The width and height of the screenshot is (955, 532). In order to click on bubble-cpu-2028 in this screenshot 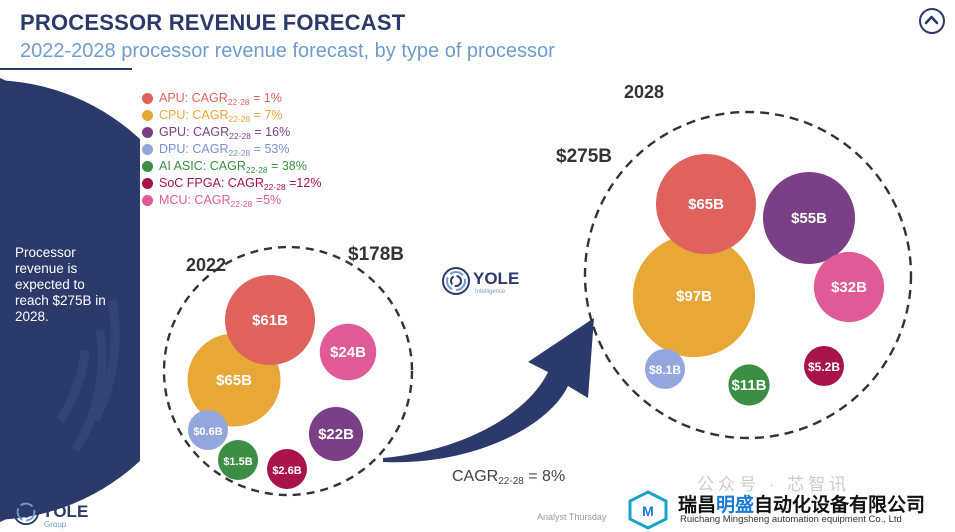, I will do `click(694, 296)`.